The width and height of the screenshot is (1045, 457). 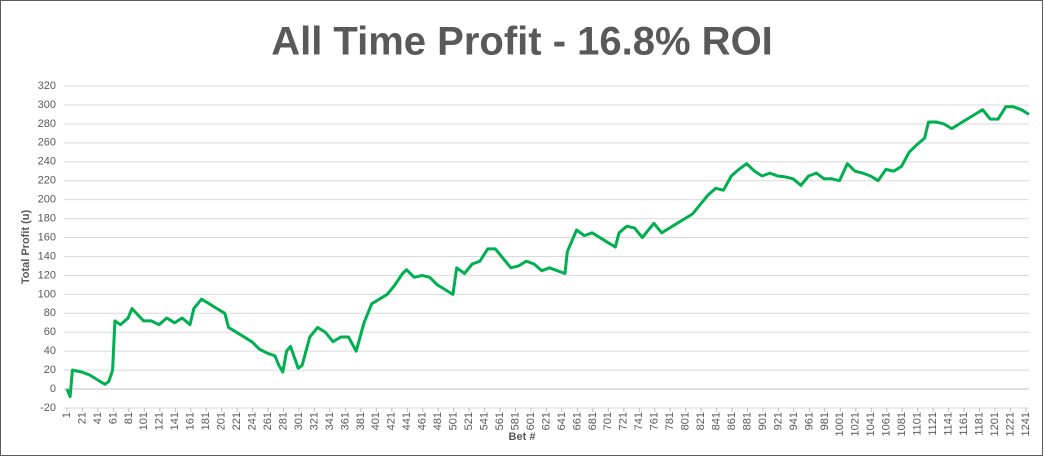 What do you see at coordinates (686, 421) in the screenshot?
I see `x-tick-label: 801` at bounding box center [686, 421].